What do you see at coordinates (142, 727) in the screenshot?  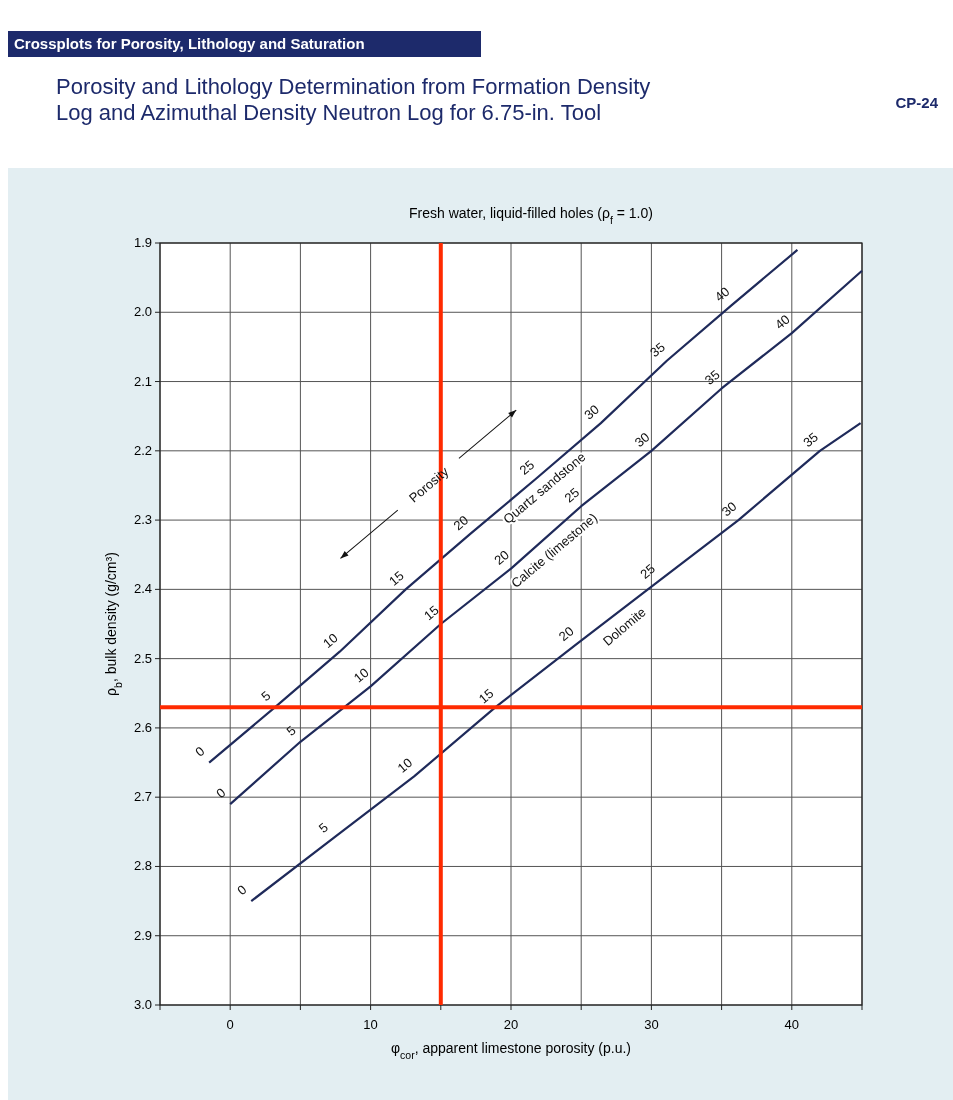 I see `y-tick-label: 2.6` at bounding box center [142, 727].